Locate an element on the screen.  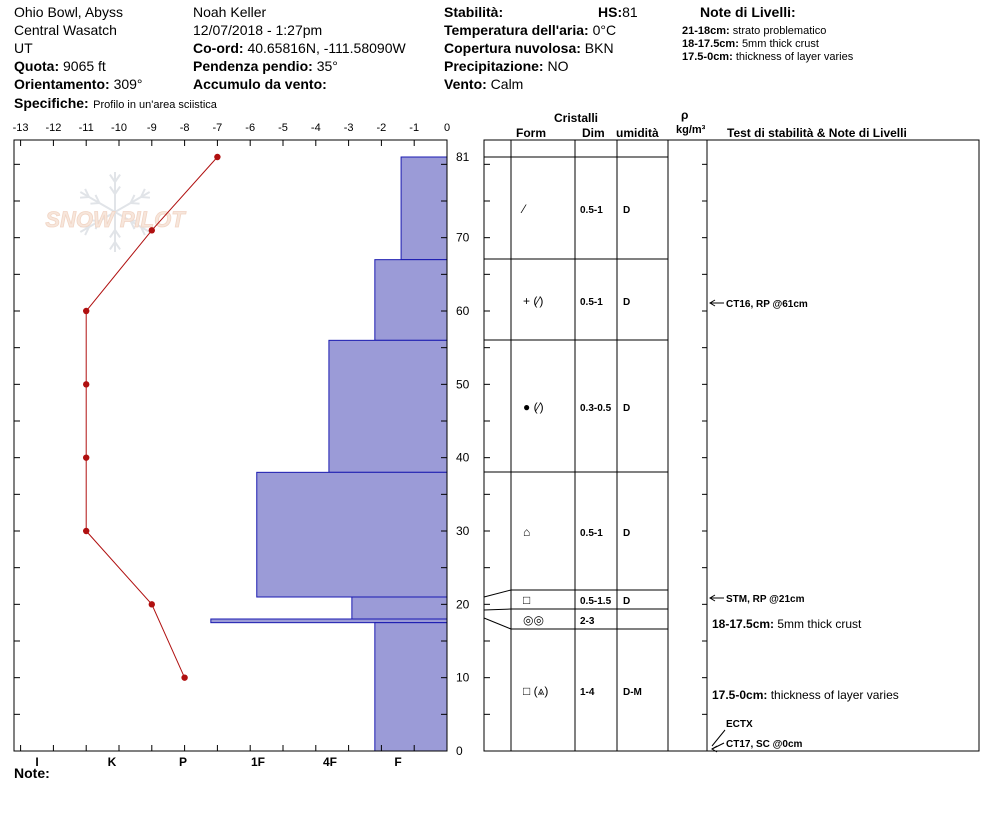
precip-value: NO is located at coordinates (558, 66).